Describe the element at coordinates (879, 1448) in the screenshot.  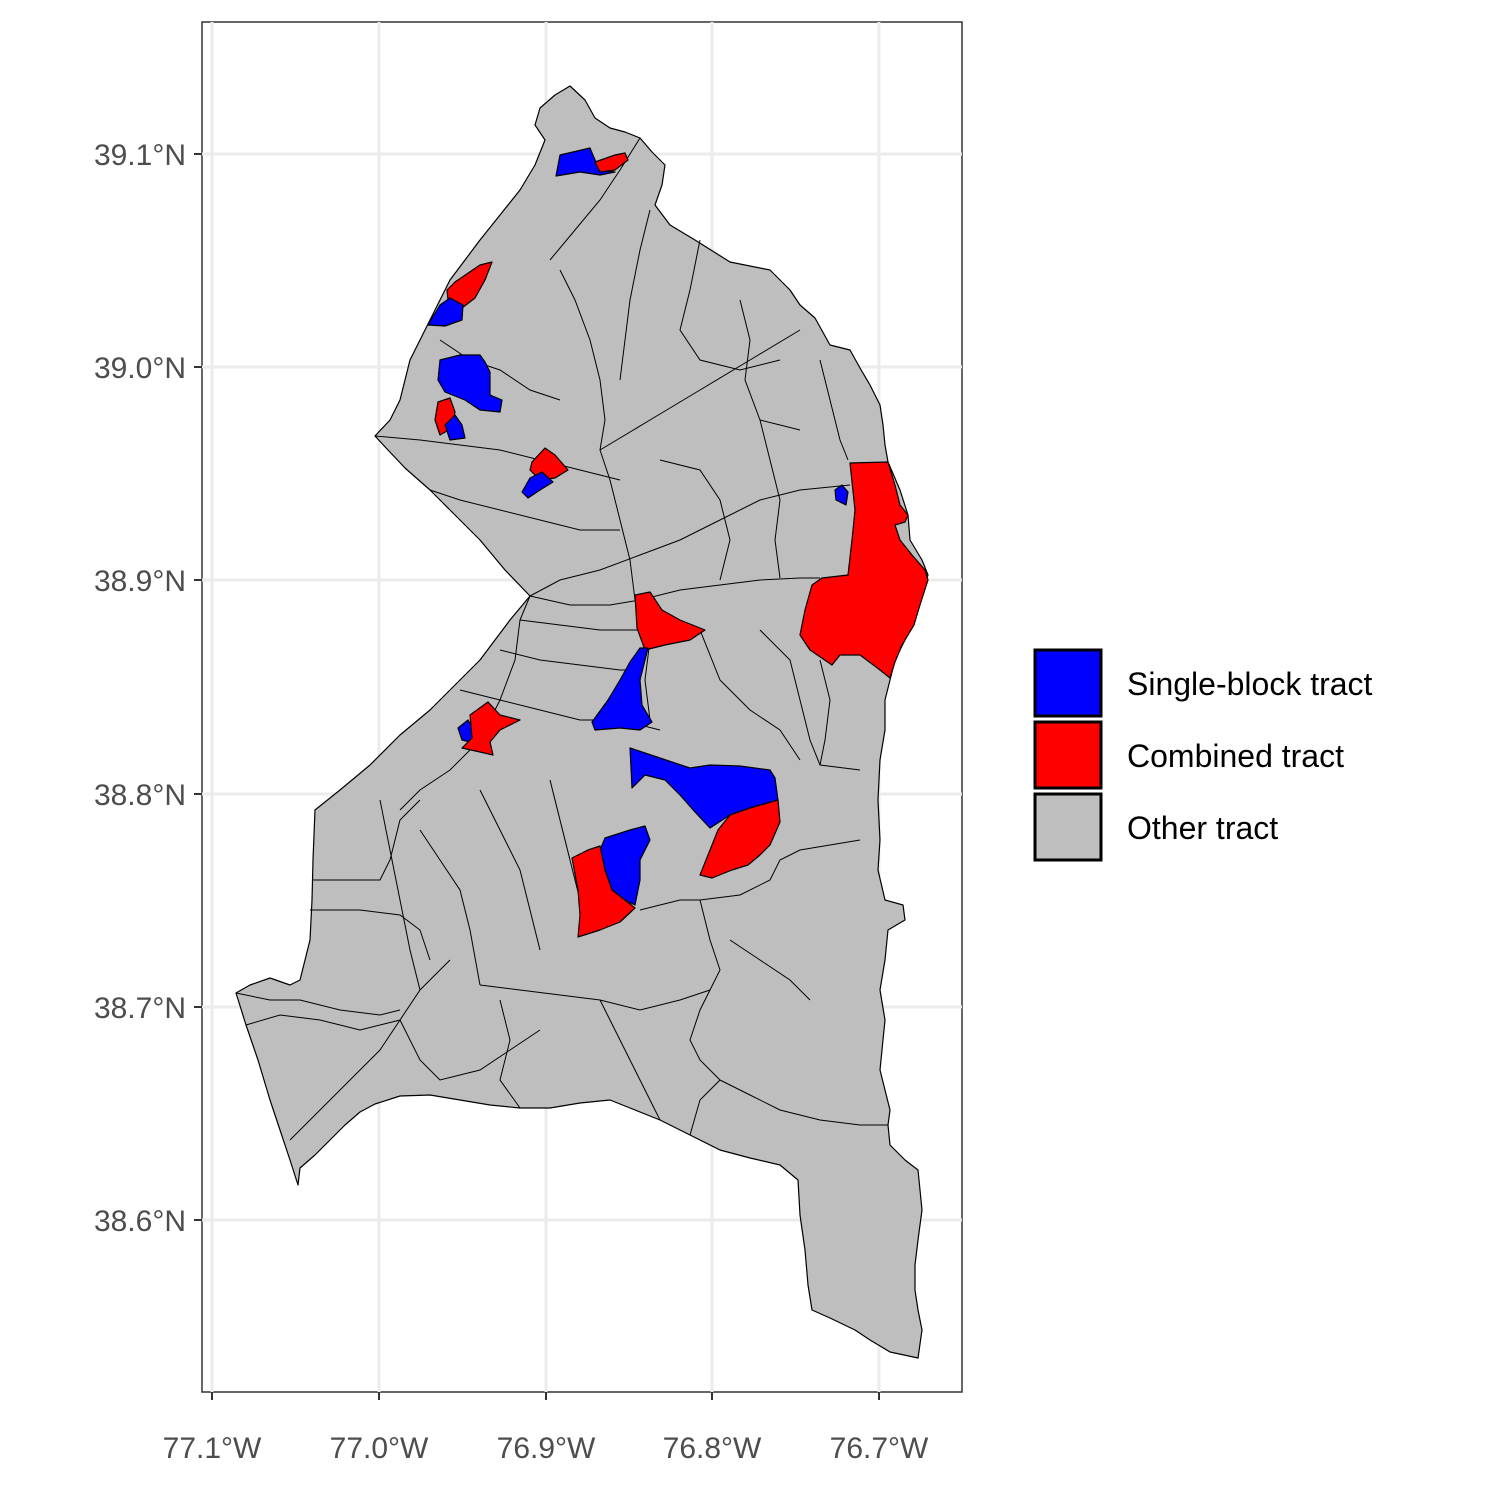
I see `x-tick-label: 76.7°W` at that location.